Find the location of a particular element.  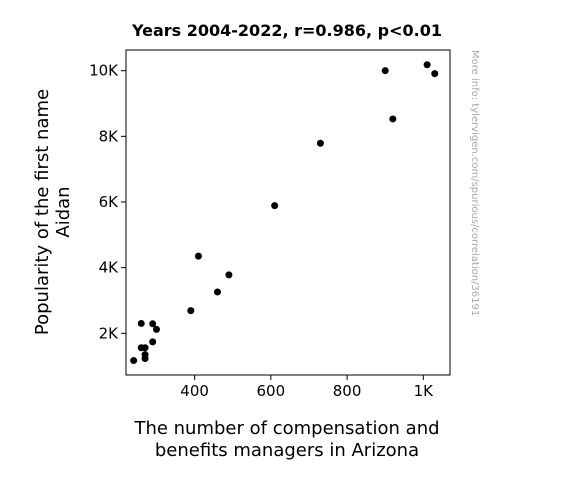

chart-title: Years 2004-2022, r=0.986, p<0.01 is located at coordinates (286, 30).